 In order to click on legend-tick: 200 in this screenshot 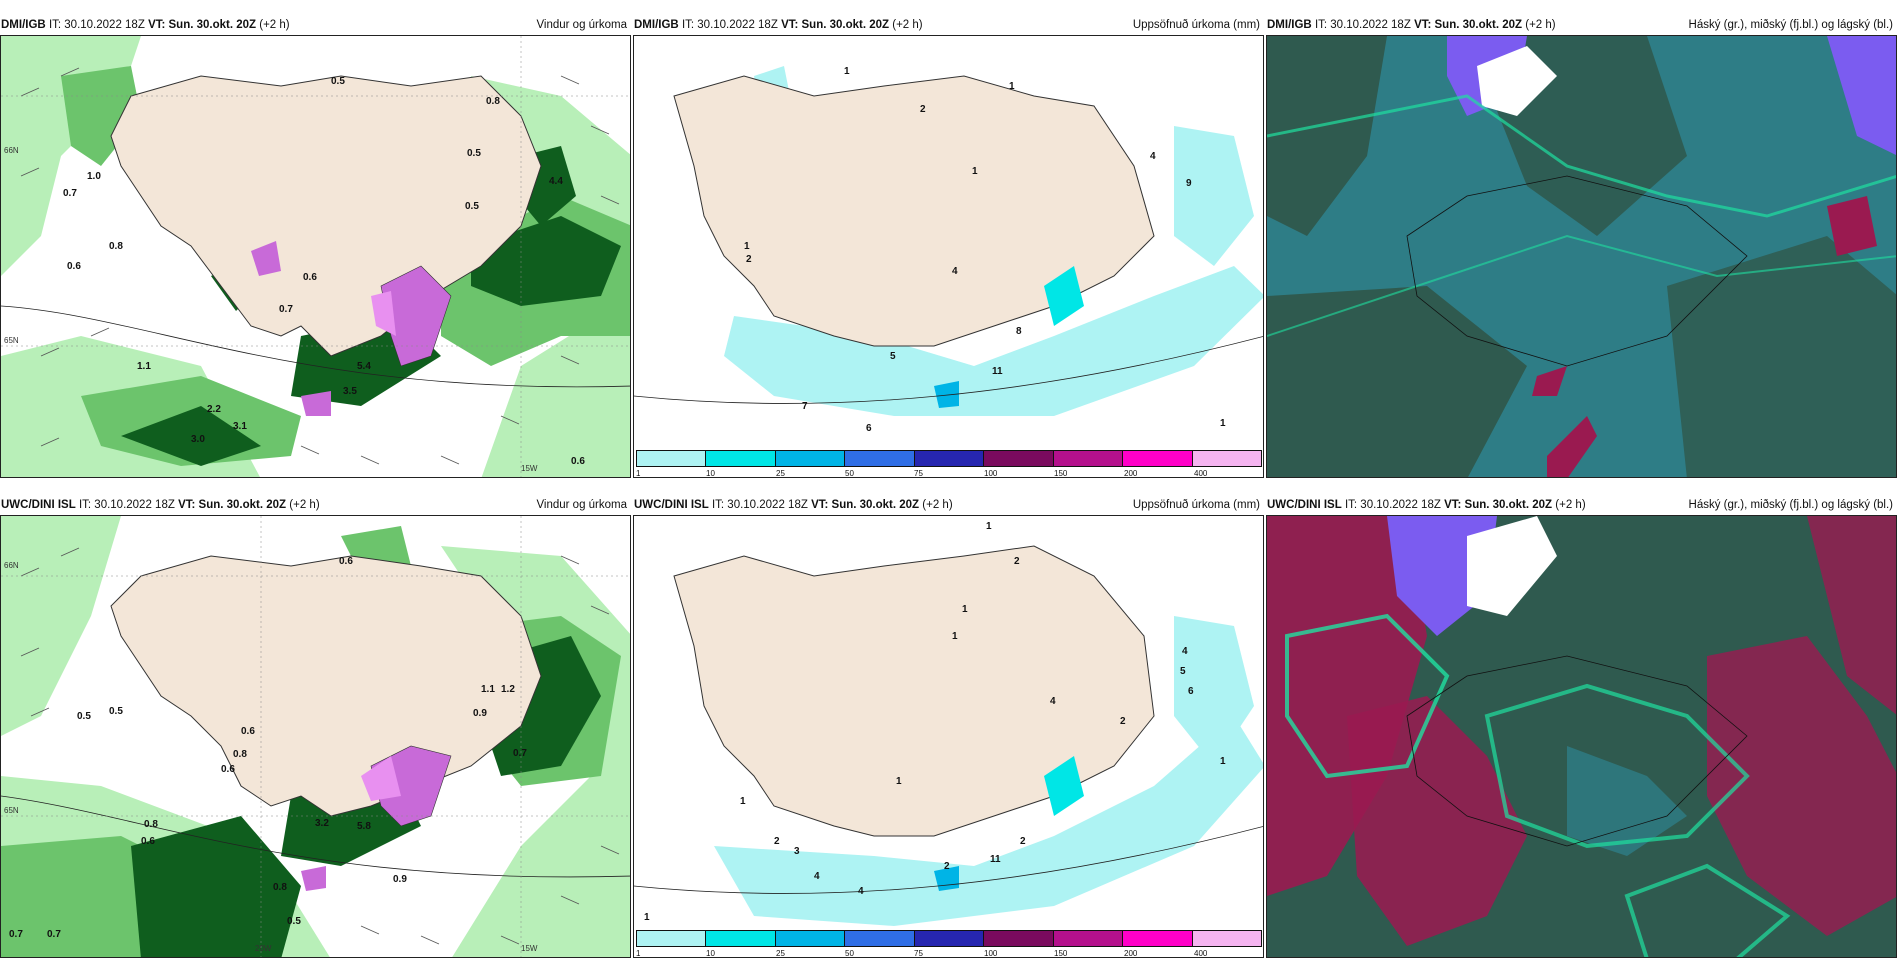, I will do `click(1131, 953)`.